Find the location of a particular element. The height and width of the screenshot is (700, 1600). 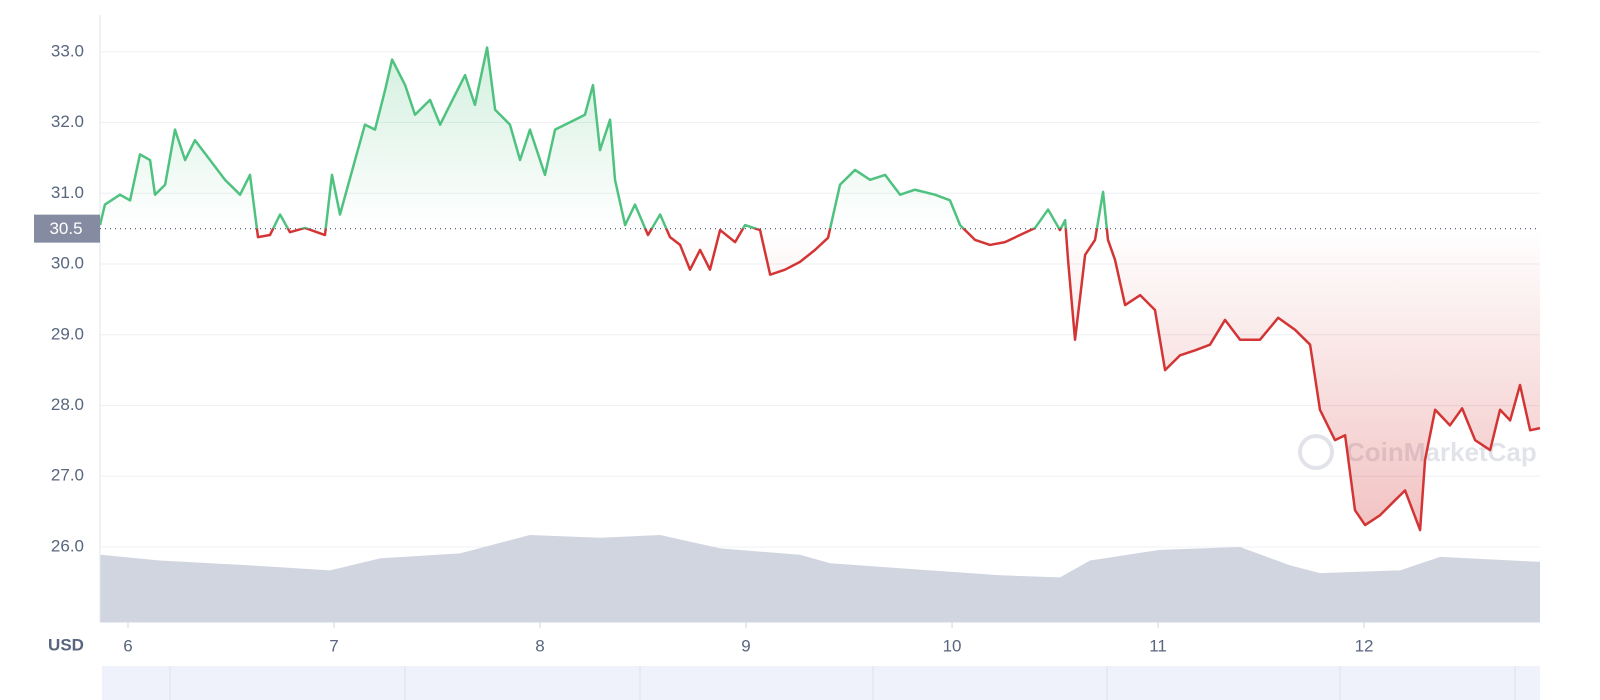

x-tick-label: 9 is located at coordinates (745, 645).